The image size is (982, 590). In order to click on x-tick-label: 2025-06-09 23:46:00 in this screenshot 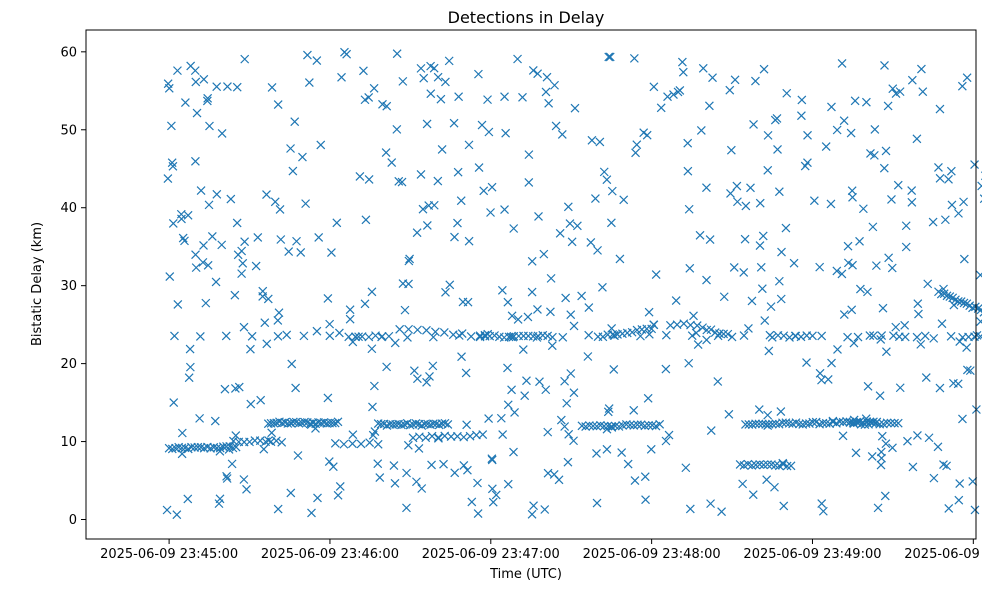, I will do `click(330, 554)`.